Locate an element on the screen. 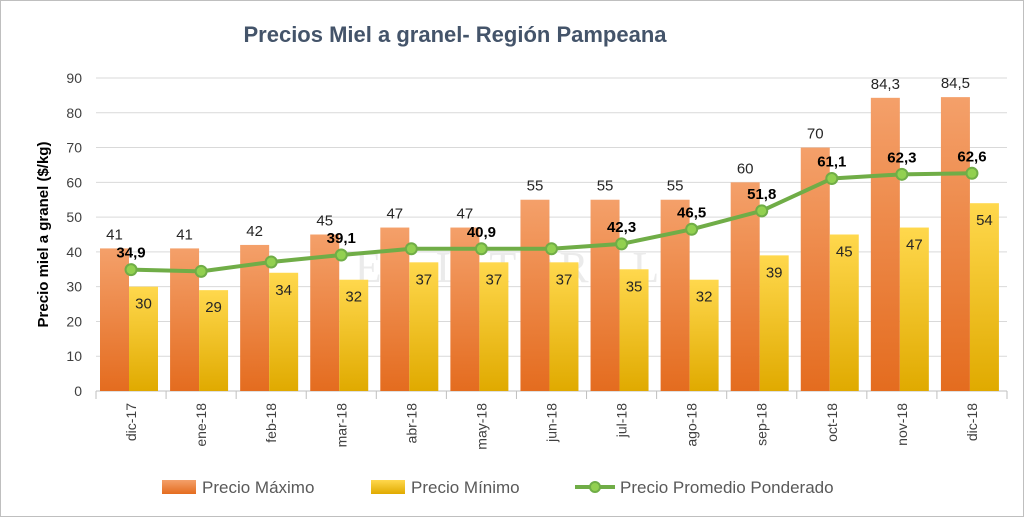 The height and width of the screenshot is (517, 1024). data-label-precio-promedio: 62,6 is located at coordinates (971, 156).